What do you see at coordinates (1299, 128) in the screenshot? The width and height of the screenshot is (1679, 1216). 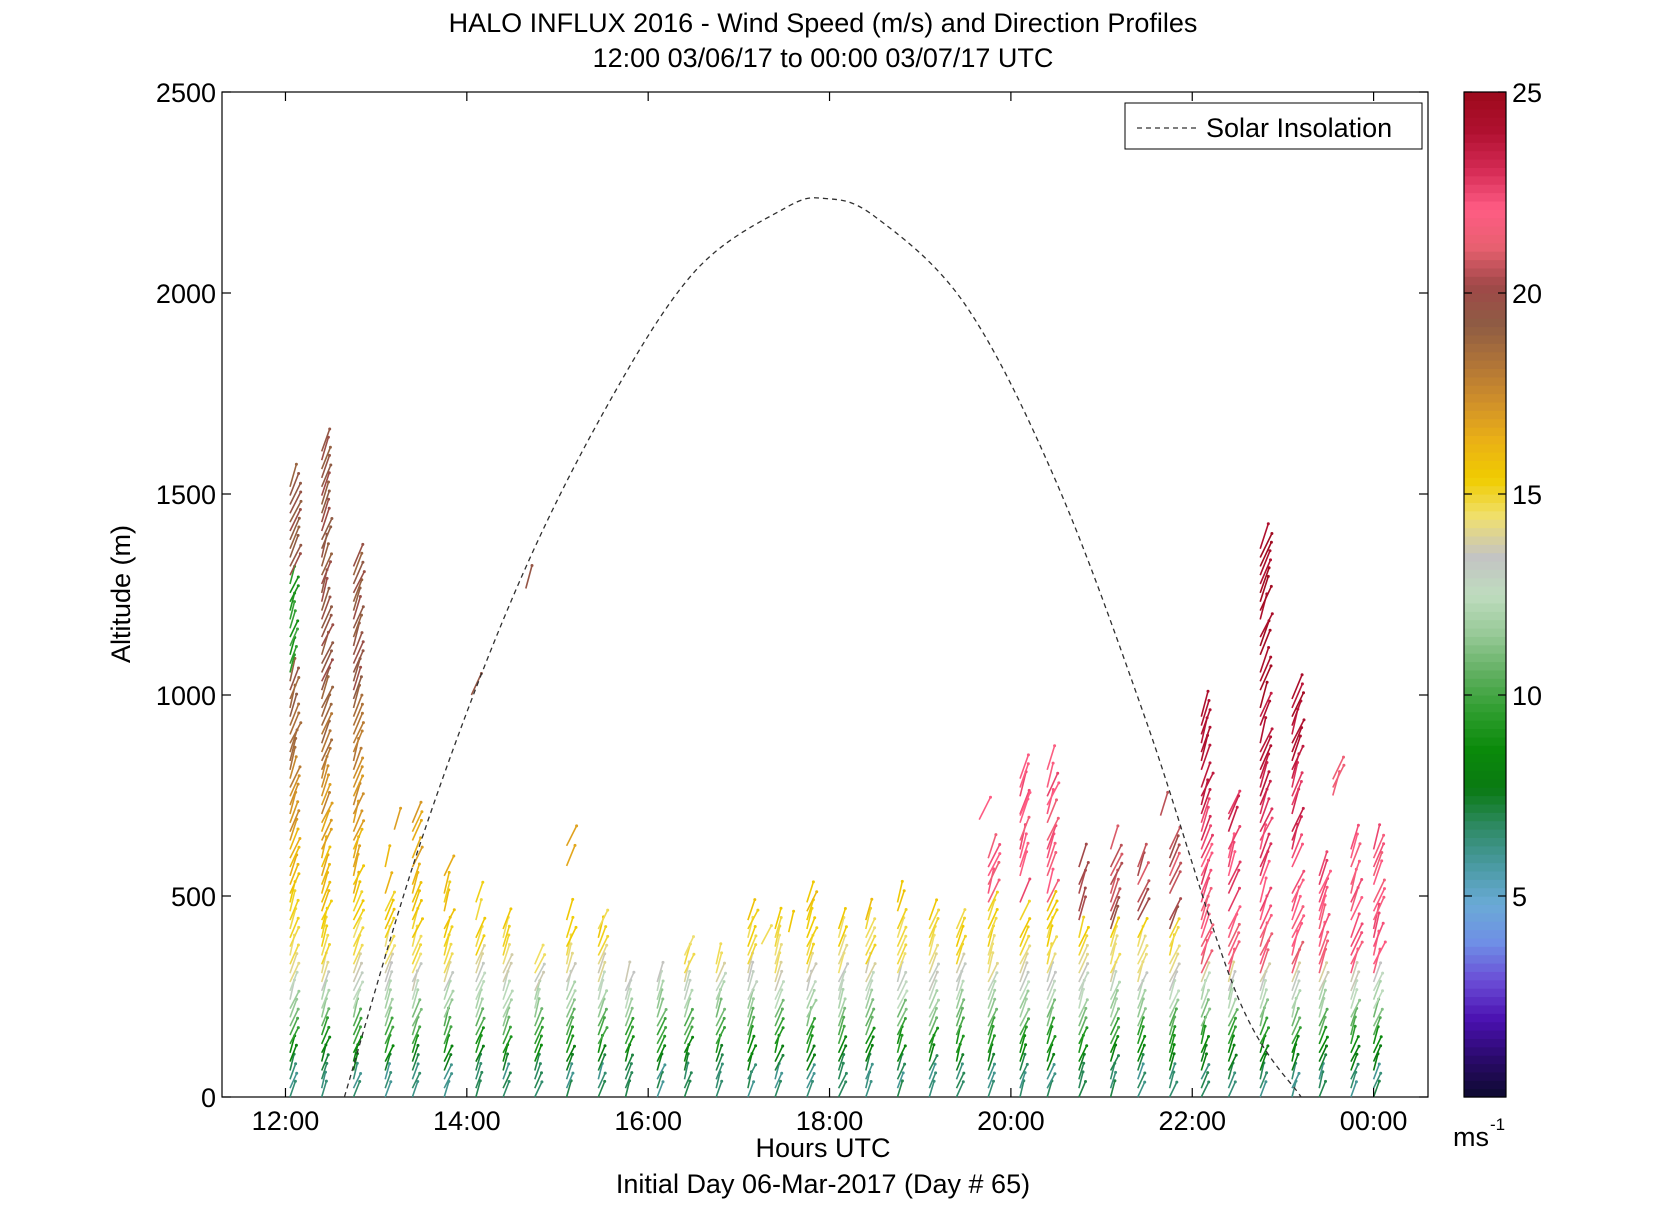 I see `legend-label: Solar Insolation` at bounding box center [1299, 128].